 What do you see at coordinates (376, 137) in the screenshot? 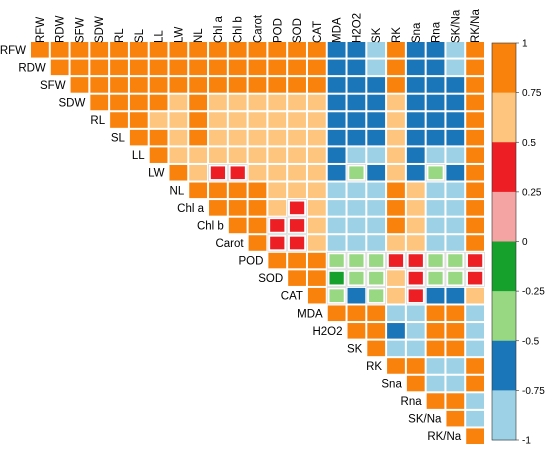
I see `cell-SL-SK` at bounding box center [376, 137].